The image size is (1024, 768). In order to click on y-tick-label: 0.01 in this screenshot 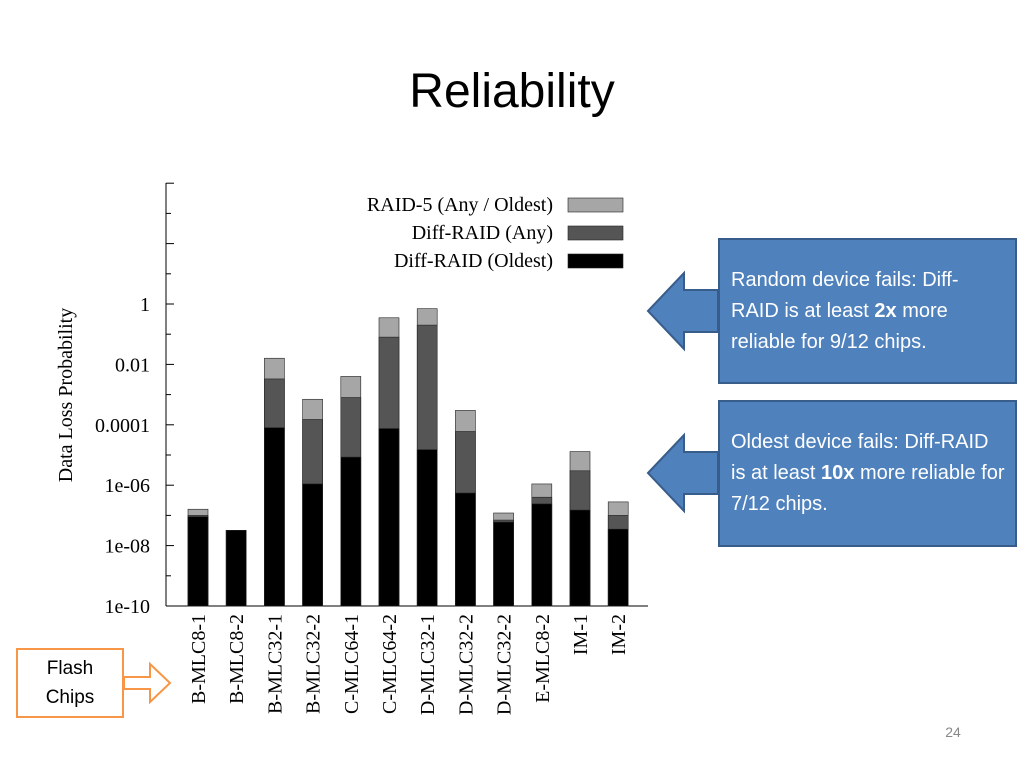, I will do `click(132, 365)`.